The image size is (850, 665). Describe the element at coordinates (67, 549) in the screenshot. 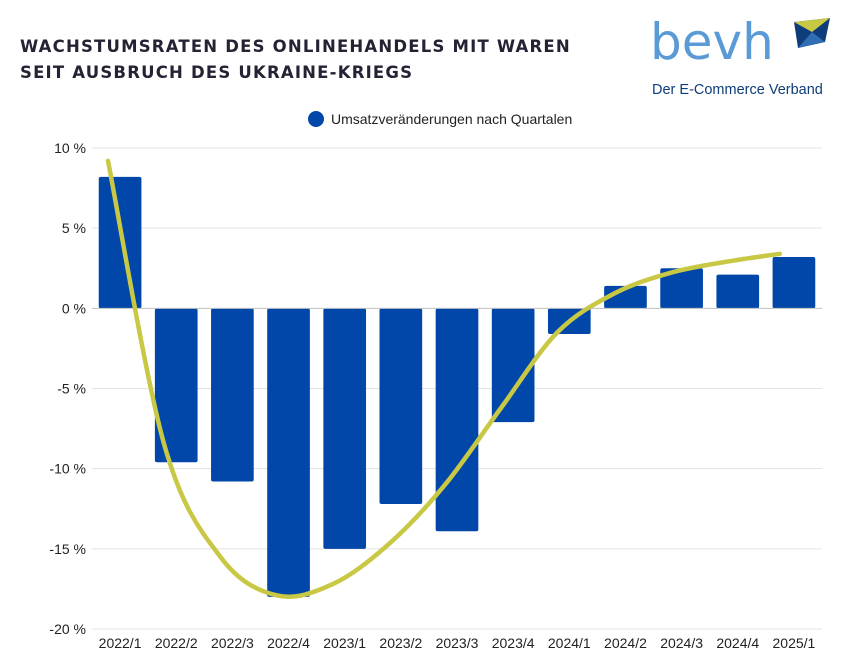

I see `y-tick-label: -15 %` at that location.